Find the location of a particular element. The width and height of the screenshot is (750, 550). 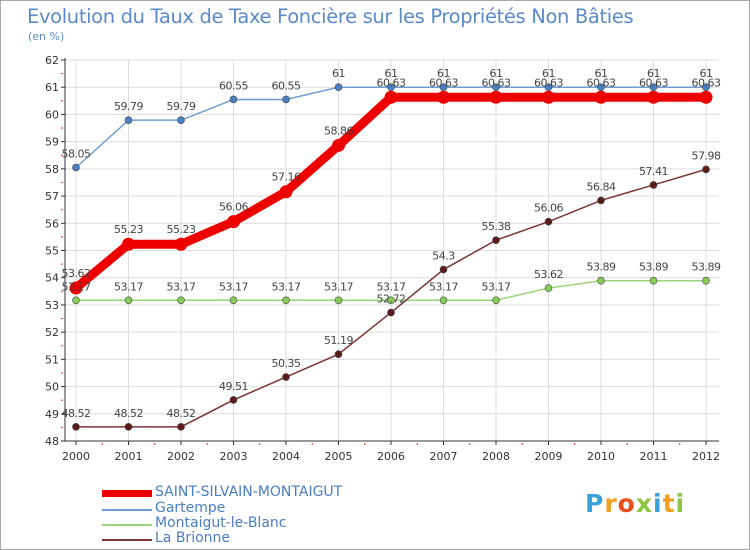

y-tick-label: 60 is located at coordinates (52, 114).